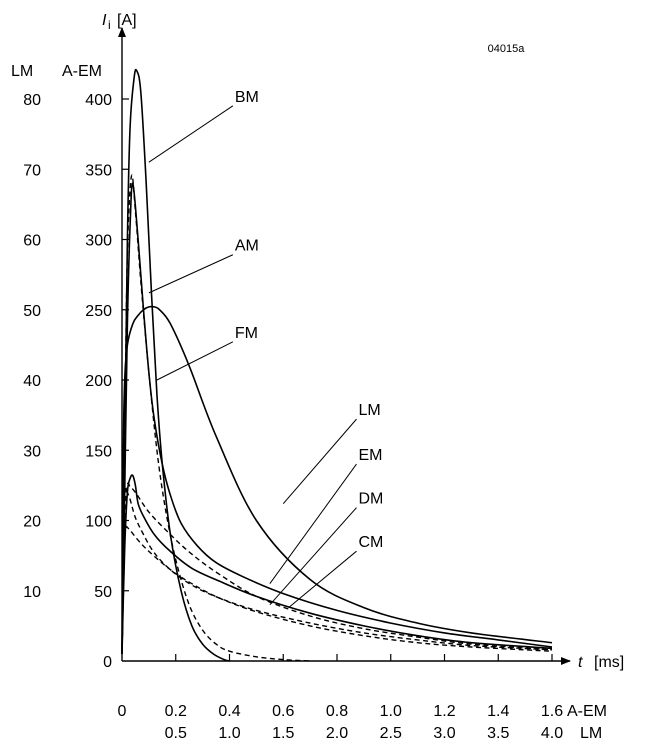 The image size is (656, 745). Describe the element at coordinates (98, 311) in the screenshot. I see `y-tick-label-aem: 250` at that location.